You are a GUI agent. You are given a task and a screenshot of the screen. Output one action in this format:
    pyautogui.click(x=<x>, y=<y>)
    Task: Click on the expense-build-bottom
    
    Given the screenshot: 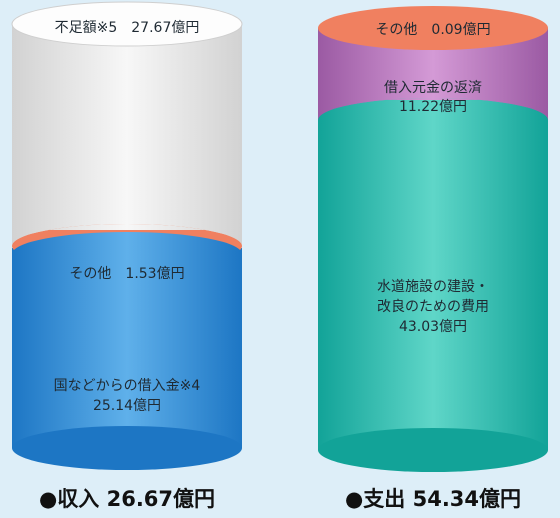 What is the action you would take?
    pyautogui.click(x=433, y=450)
    